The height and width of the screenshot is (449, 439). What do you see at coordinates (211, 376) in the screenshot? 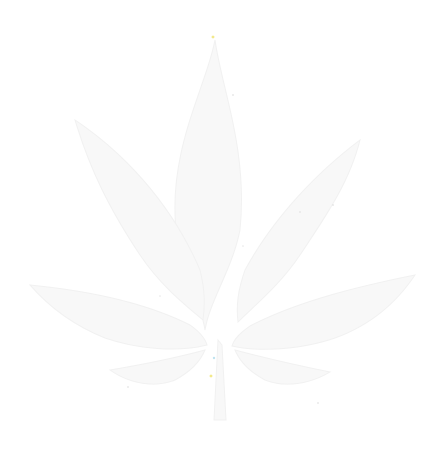
I see `speck-yellow-bottom` at bounding box center [211, 376].